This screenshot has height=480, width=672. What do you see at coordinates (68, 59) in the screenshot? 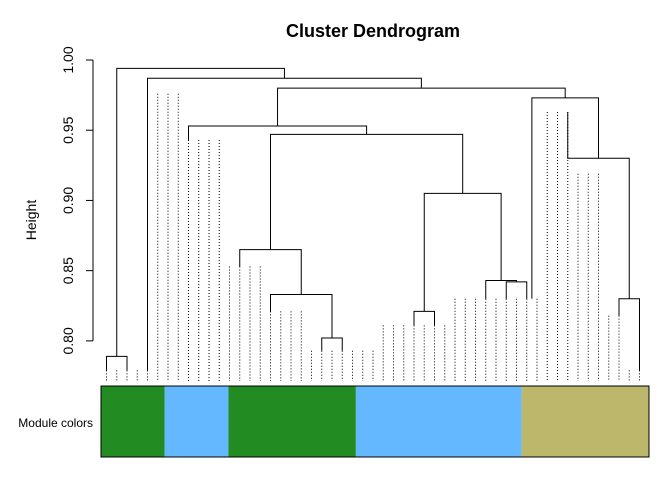
I see `y-tick-label: 1.00` at bounding box center [68, 59].